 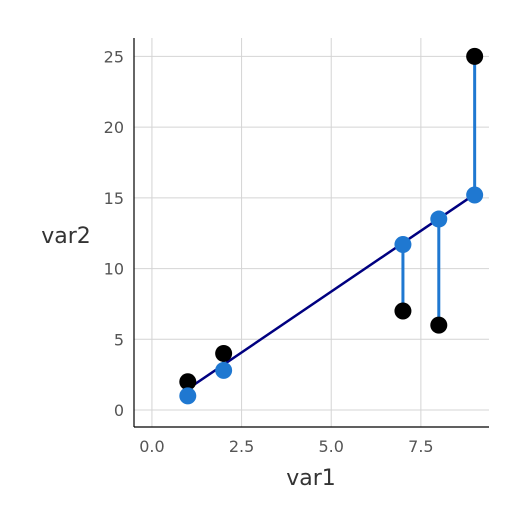 What do you see at coordinates (66, 236) in the screenshot?
I see `y-axis-title: var2` at bounding box center [66, 236].